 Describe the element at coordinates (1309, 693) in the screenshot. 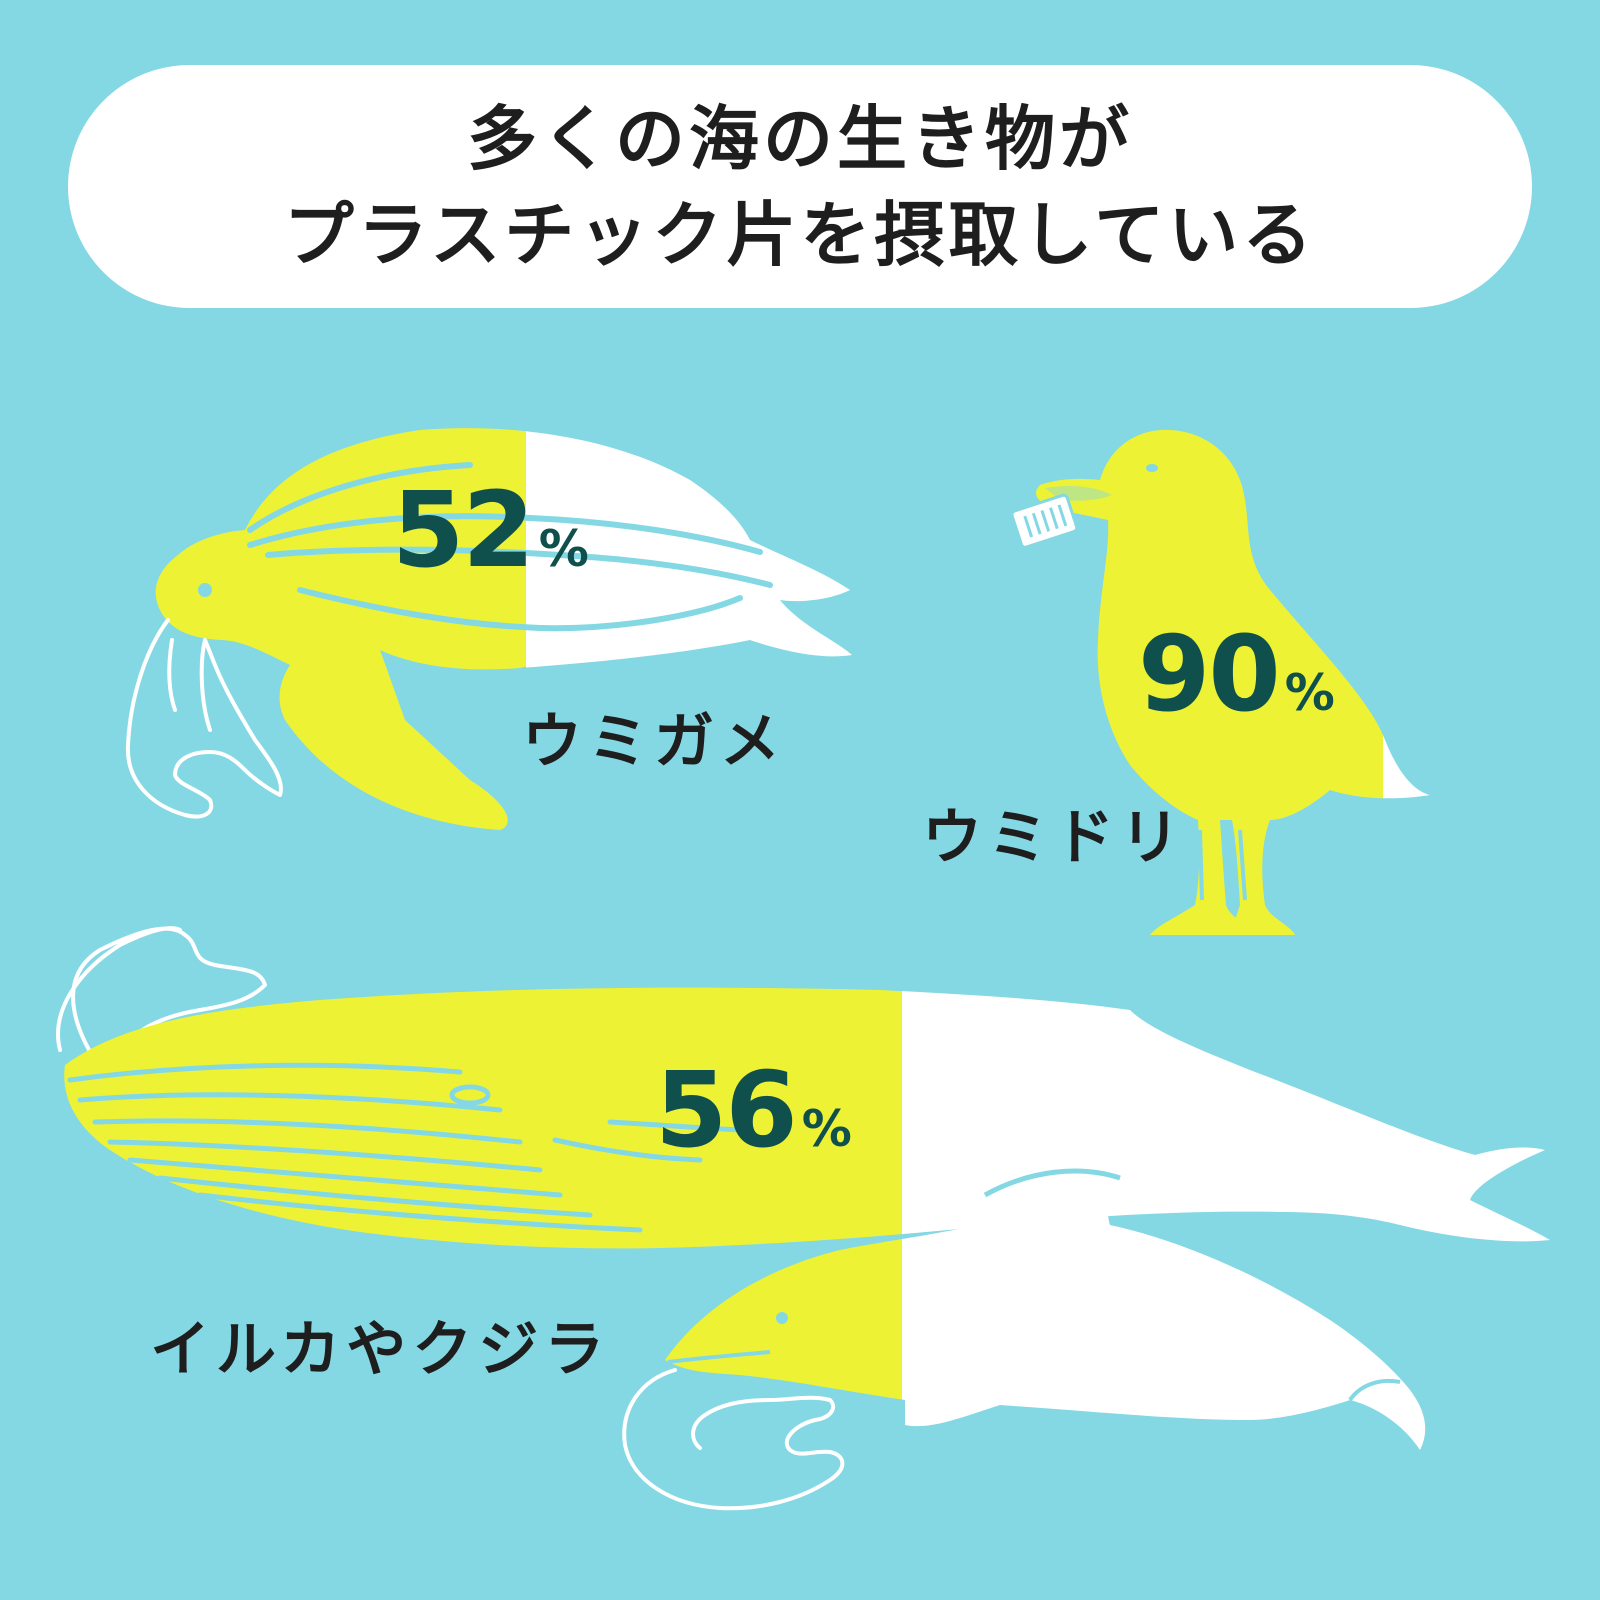

I see `percent-seabird-unit: %` at that location.